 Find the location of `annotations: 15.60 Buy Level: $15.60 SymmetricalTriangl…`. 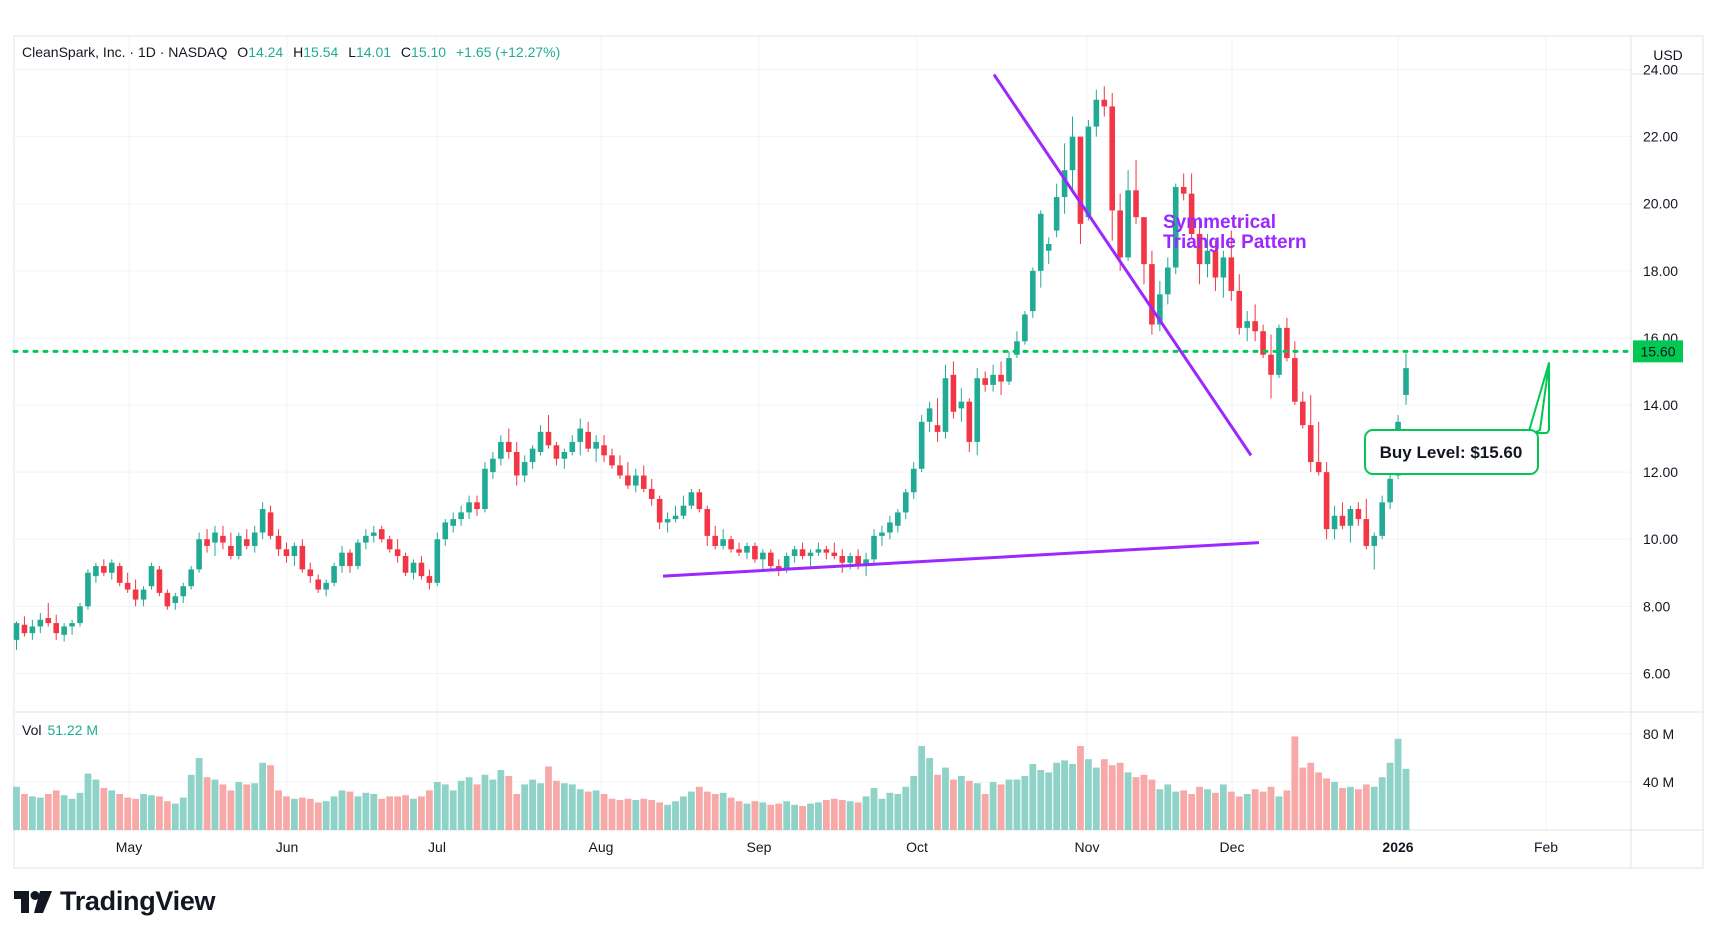

annotations: 15.60 Buy Level: $15.60 SymmetricalTriangl… is located at coordinates (1423, 343).